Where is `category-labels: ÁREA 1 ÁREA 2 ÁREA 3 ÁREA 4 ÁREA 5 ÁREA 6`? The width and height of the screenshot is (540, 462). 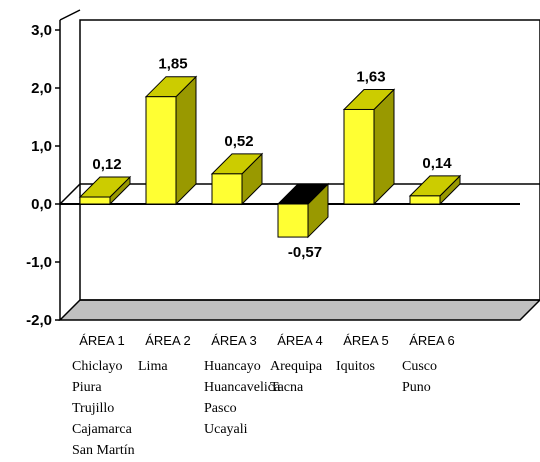 category-labels: ÁREA 1 ÁREA 2 ÁREA 3 ÁREA 4 ÁREA 5 ÁREA 6 is located at coordinates (267, 340).